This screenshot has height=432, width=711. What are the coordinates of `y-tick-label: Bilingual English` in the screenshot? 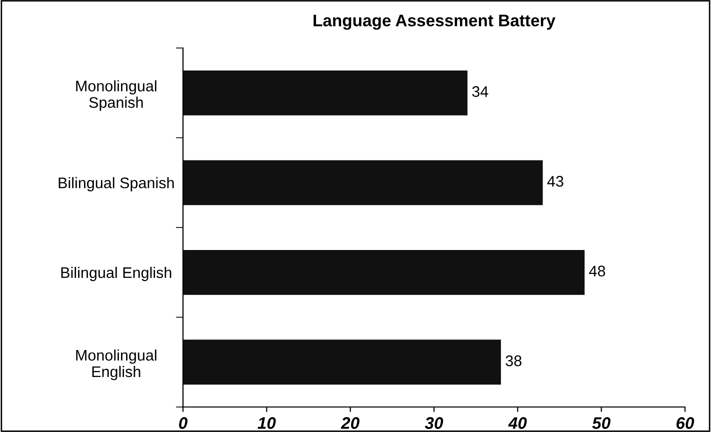 It's located at (116, 274).